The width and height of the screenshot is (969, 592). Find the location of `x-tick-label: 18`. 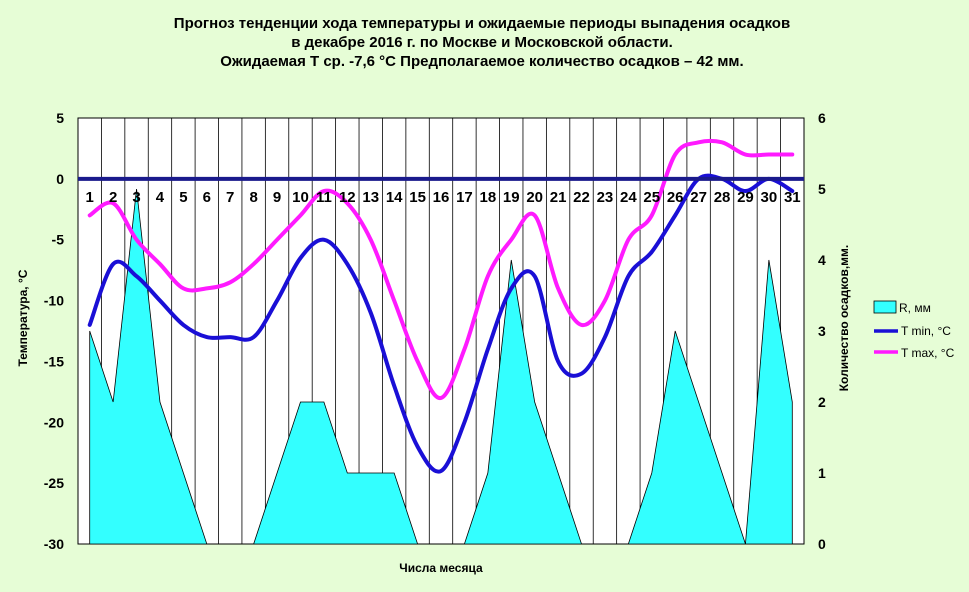

x-tick-label: 18 is located at coordinates (487, 197).